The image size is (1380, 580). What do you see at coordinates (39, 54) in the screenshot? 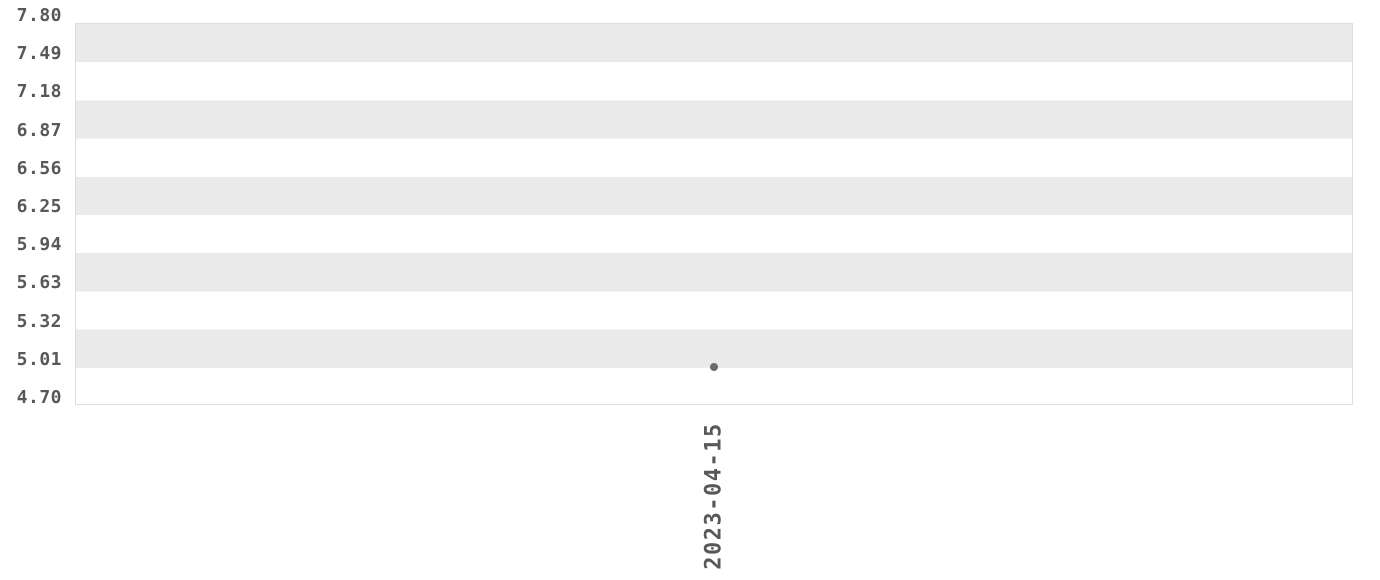
I see `y-axis-tick-label: 7.49` at bounding box center [39, 54].